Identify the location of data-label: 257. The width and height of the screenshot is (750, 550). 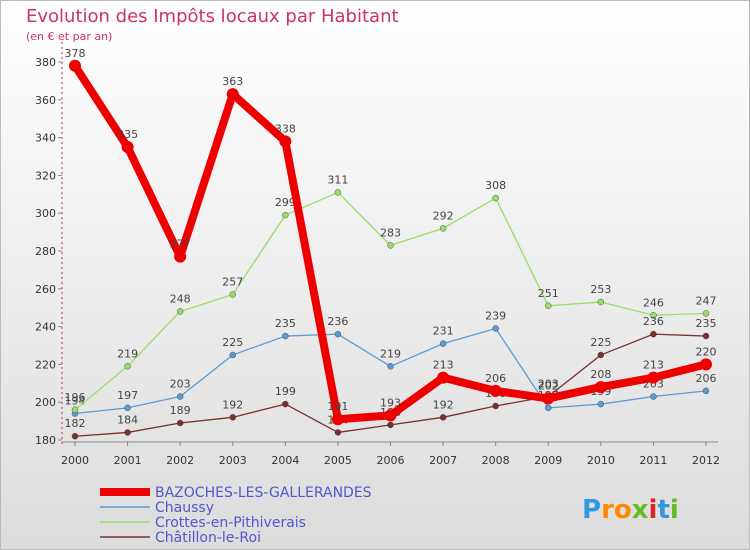
(232, 281).